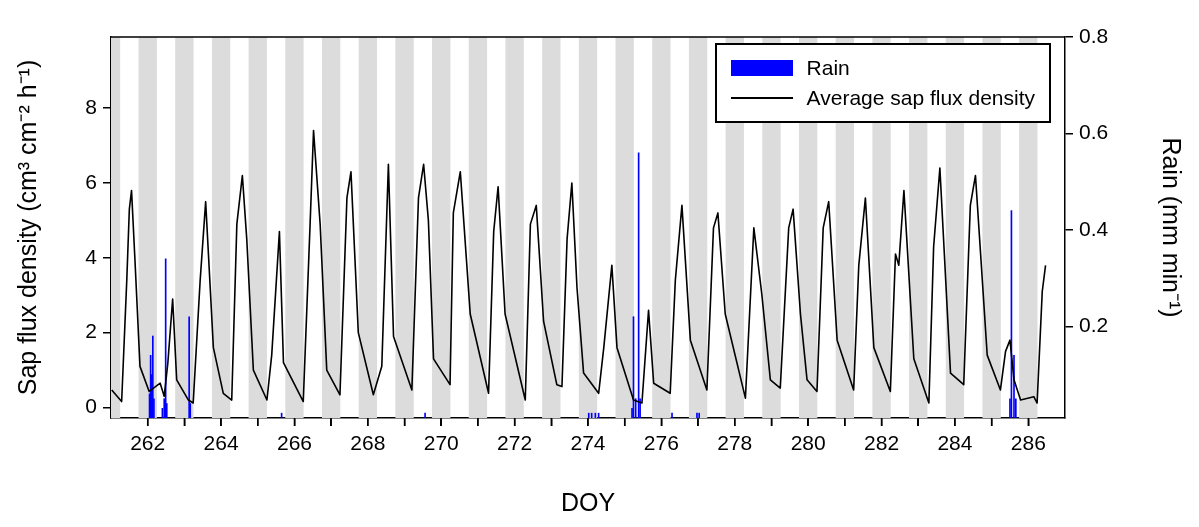 The image size is (1199, 527). I want to click on y2-tick-label: 0.8, so click(1094, 35).